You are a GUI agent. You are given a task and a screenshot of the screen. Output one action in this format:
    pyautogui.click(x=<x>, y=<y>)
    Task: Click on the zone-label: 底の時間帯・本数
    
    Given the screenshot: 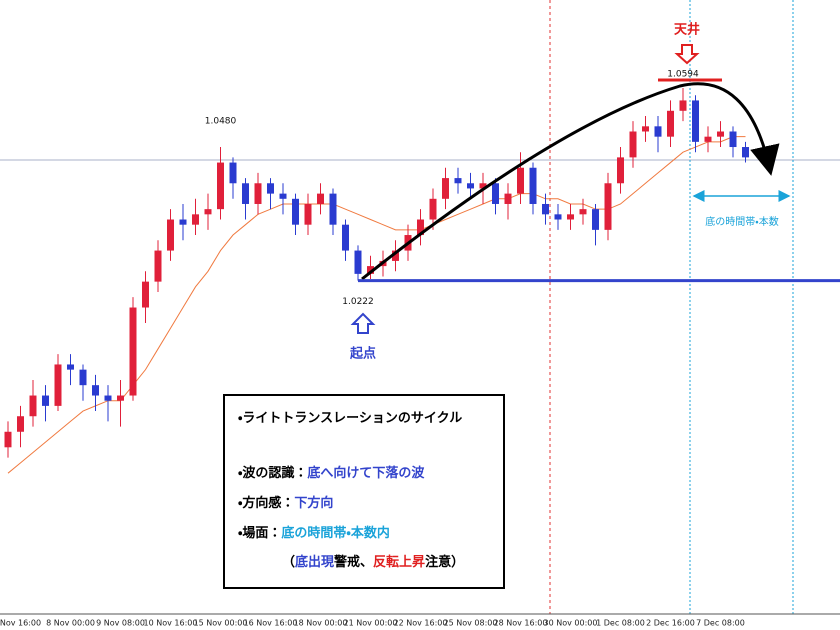 What is the action you would take?
    pyautogui.click(x=741, y=221)
    